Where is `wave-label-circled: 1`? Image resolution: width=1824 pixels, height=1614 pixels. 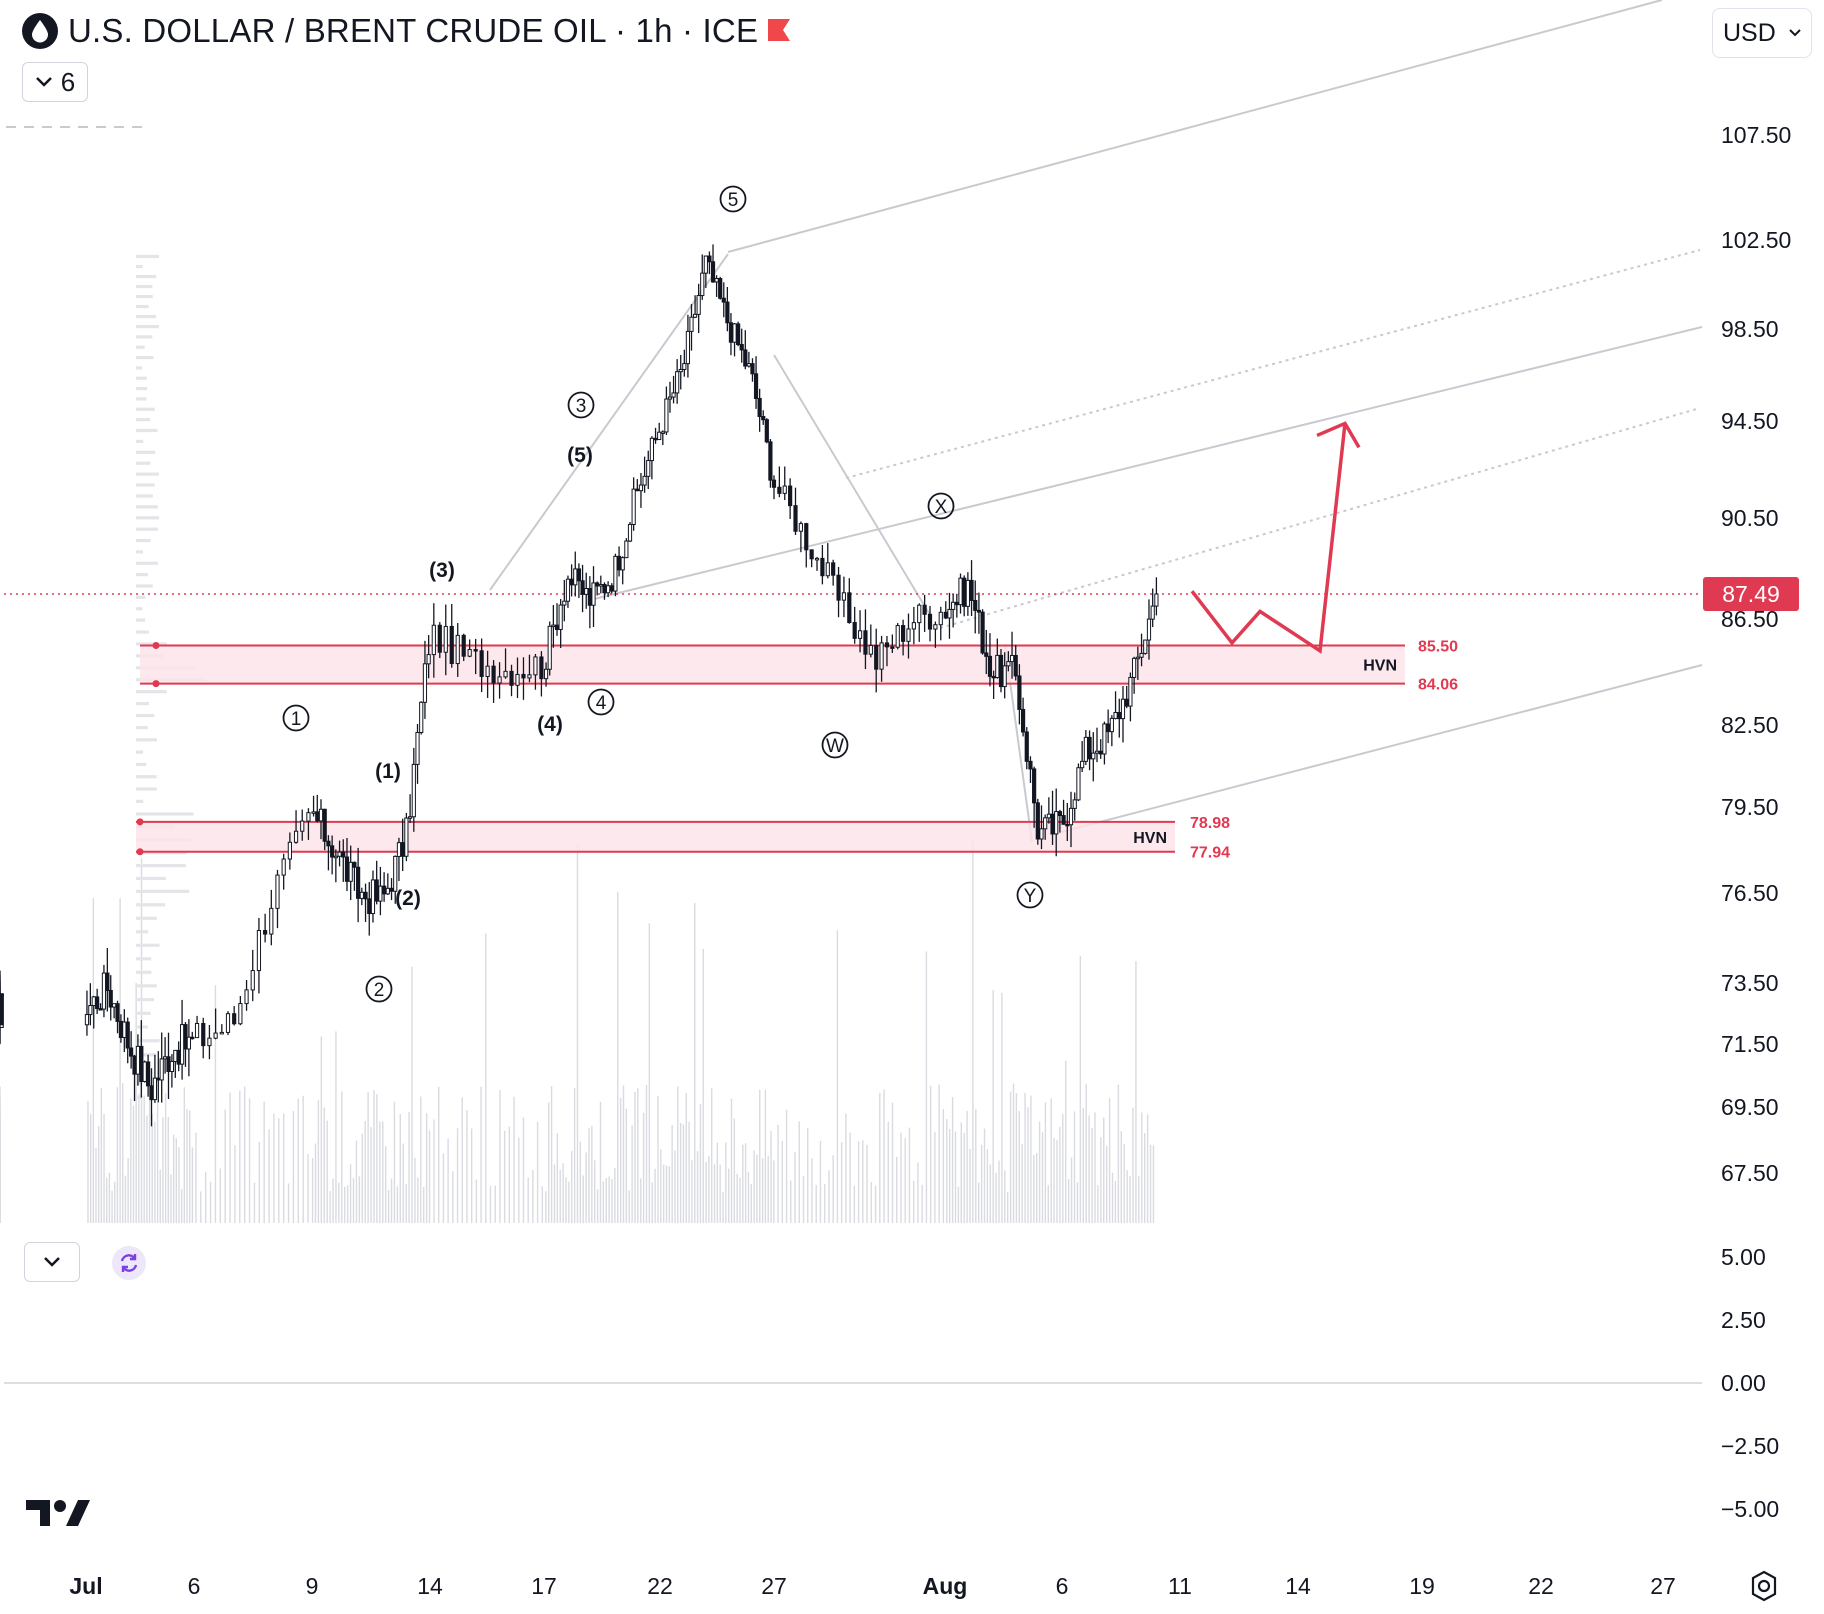 wave-label-circled: 1 is located at coordinates (296, 719).